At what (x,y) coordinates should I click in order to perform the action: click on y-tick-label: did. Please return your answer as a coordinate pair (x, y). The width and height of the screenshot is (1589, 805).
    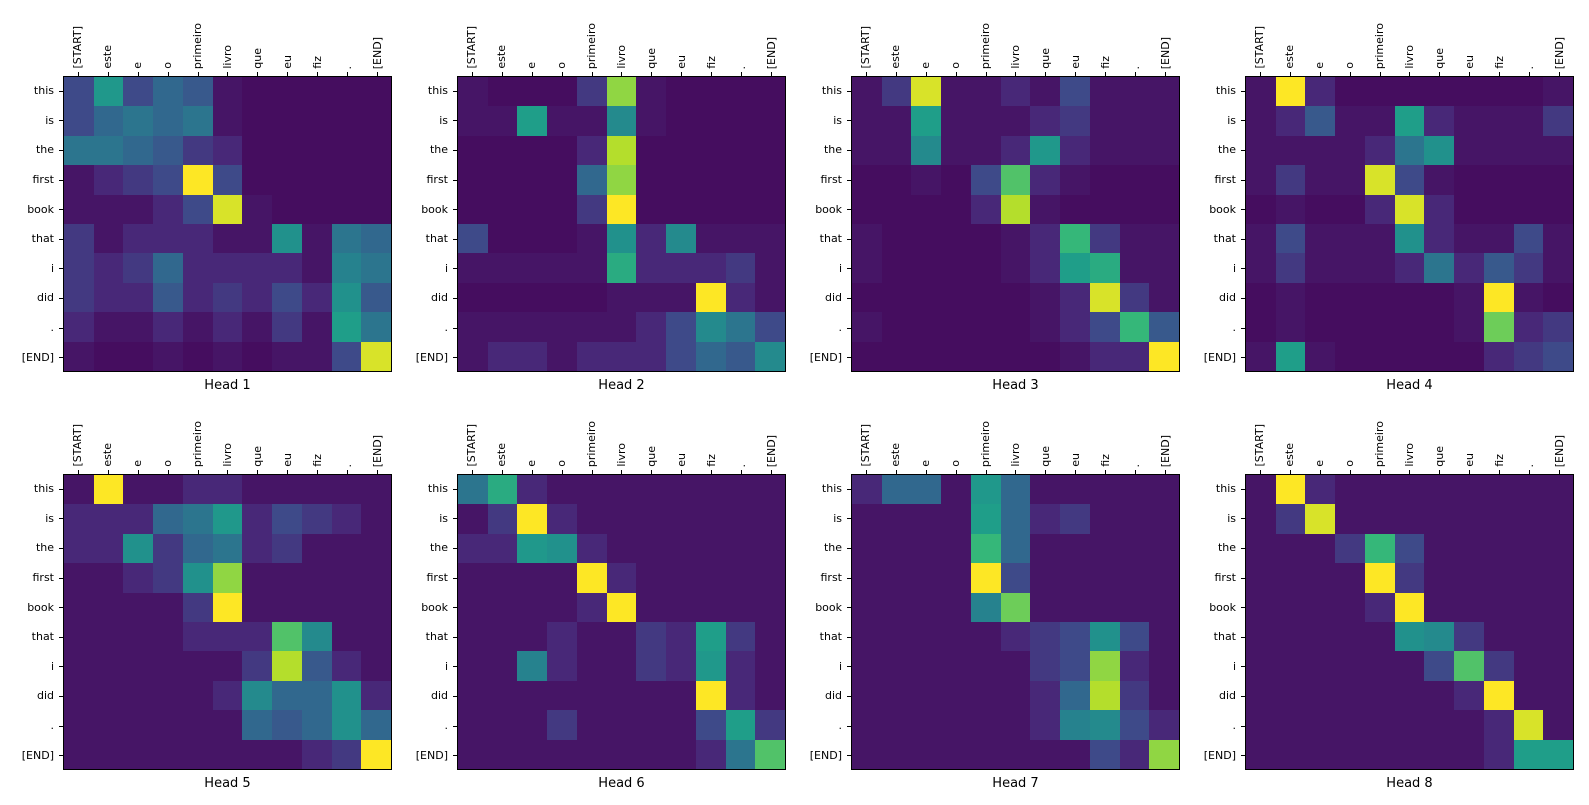
    Looking at the image, I should click on (35, 696).